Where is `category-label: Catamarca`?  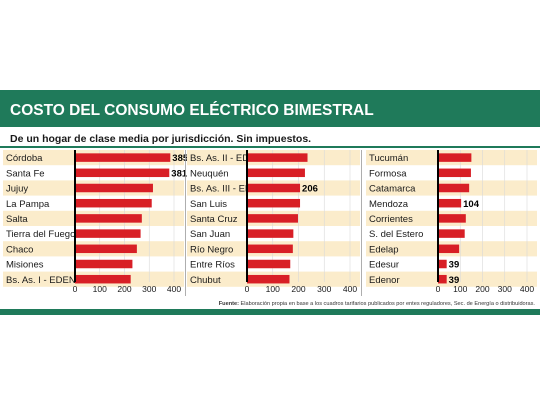 category-label: Catamarca is located at coordinates (392, 189).